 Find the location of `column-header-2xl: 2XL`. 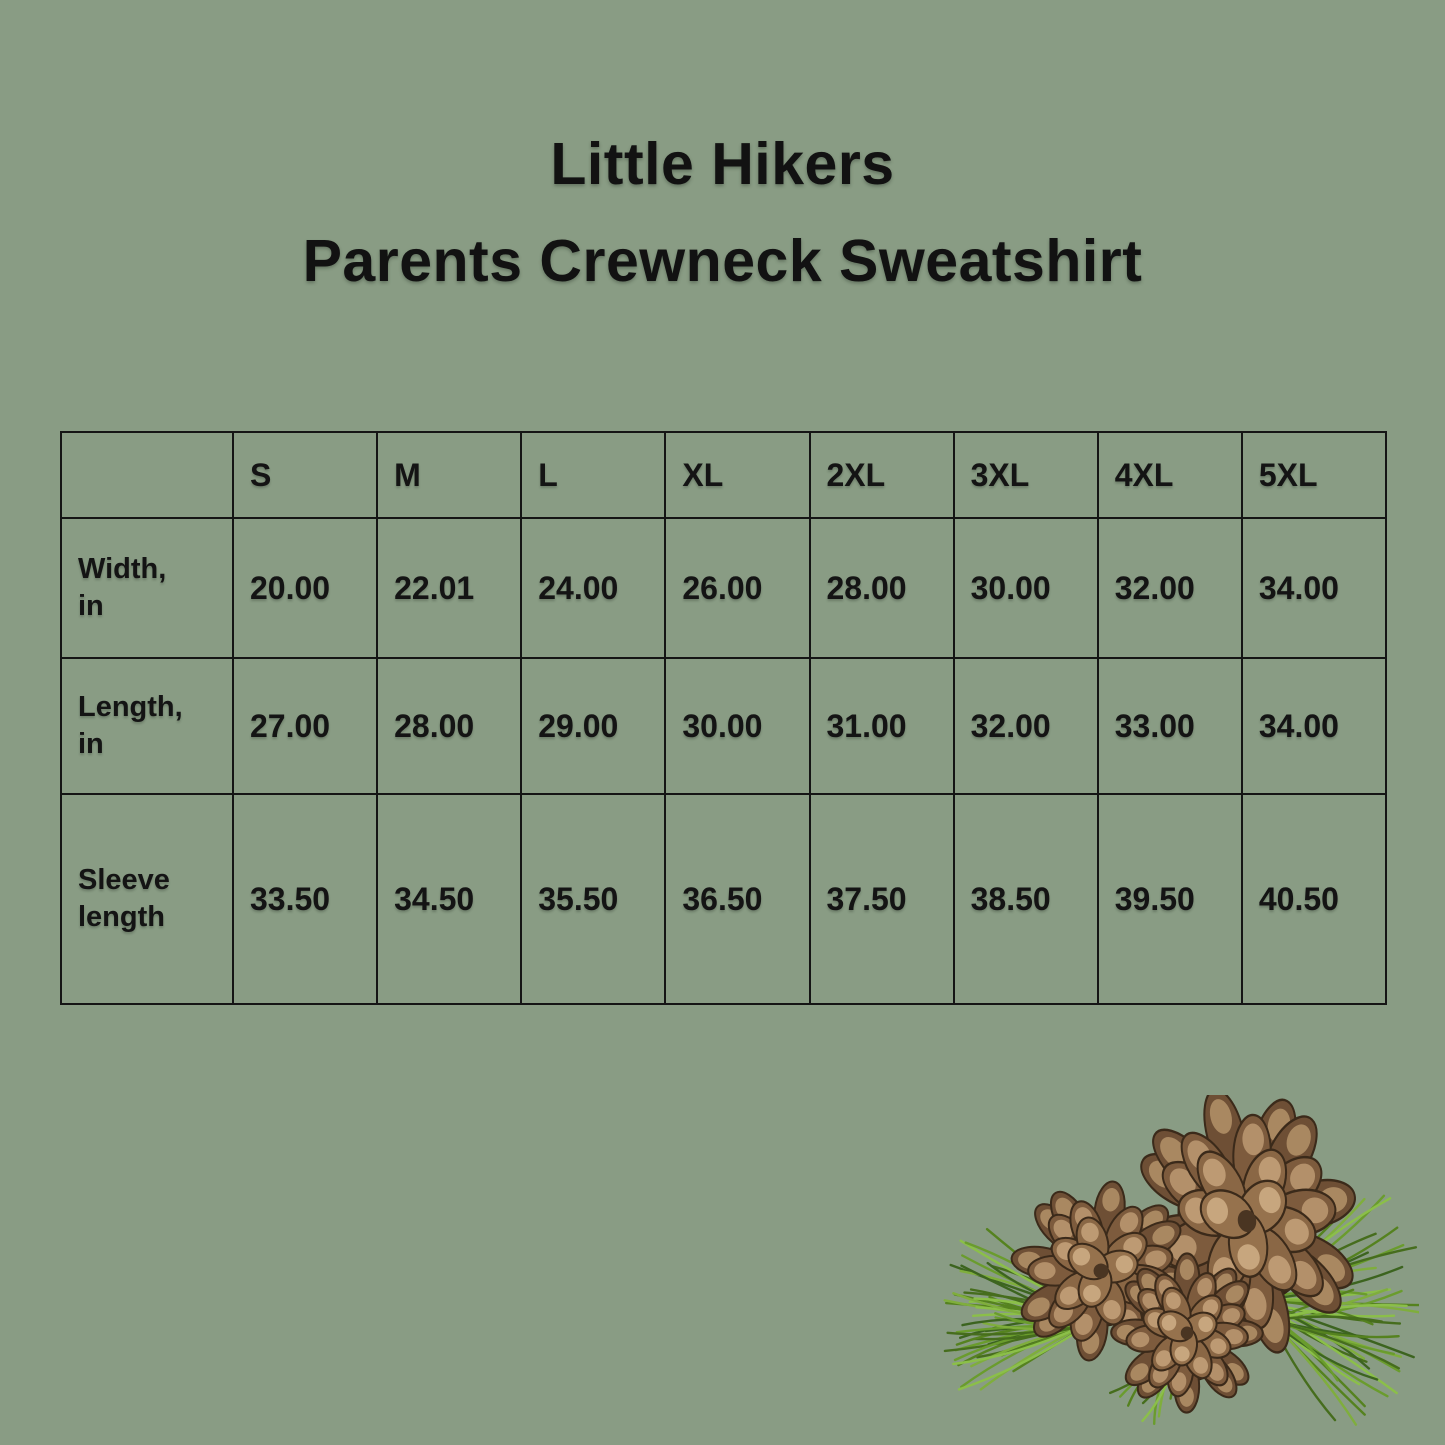

column-header-2xl: 2XL is located at coordinates (881, 475).